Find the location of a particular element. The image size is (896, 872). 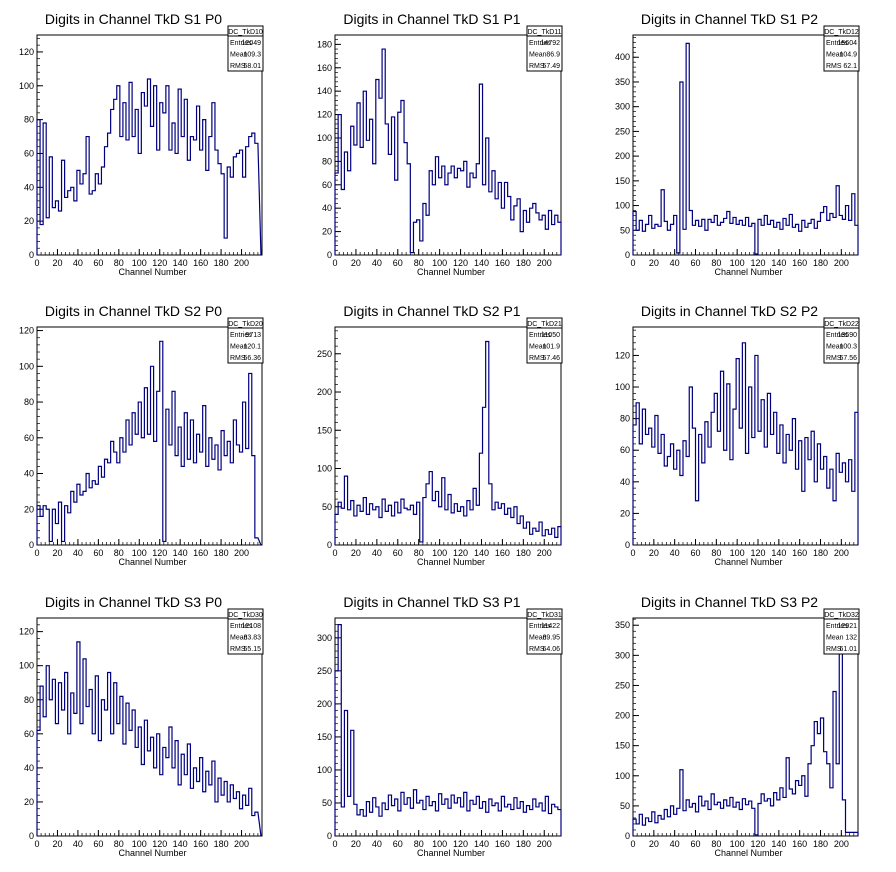

stats-value: 9713 is located at coordinates (253, 335).